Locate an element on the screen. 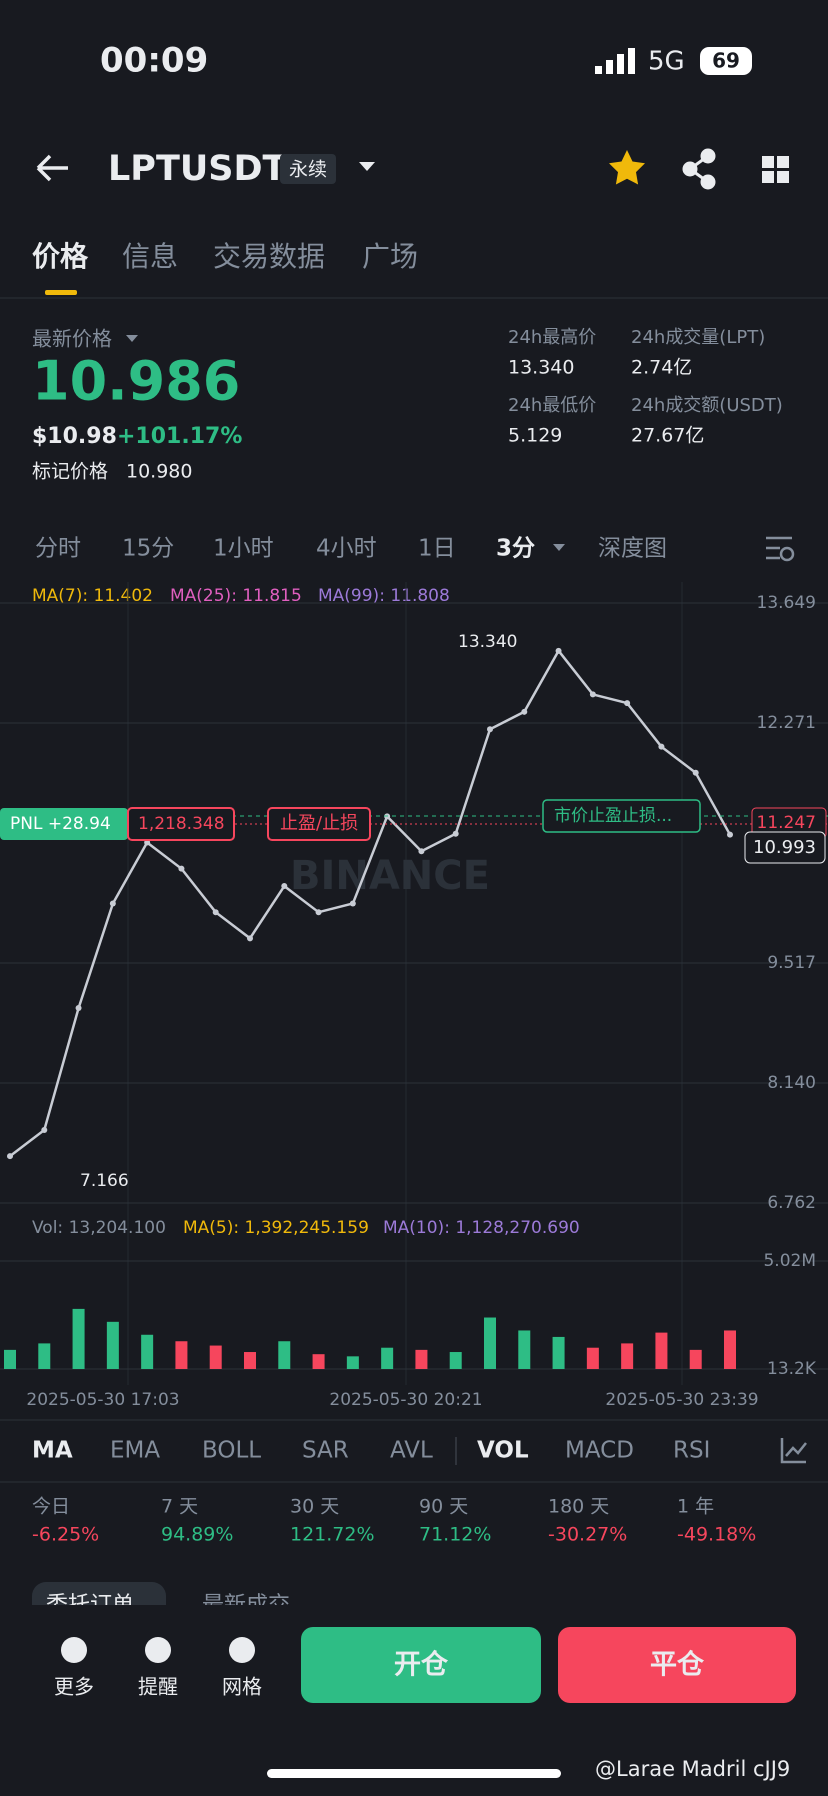  period-change: -30.27% is located at coordinates (587, 1535).